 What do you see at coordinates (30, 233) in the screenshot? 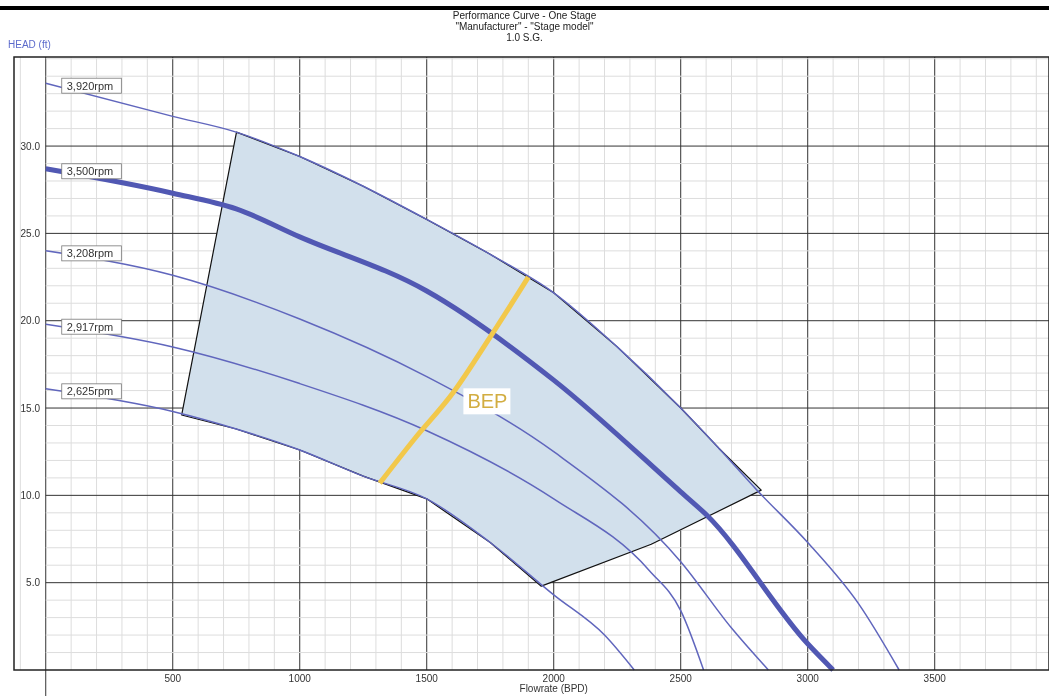
I see `y-tick-label: 25.0` at bounding box center [30, 233].